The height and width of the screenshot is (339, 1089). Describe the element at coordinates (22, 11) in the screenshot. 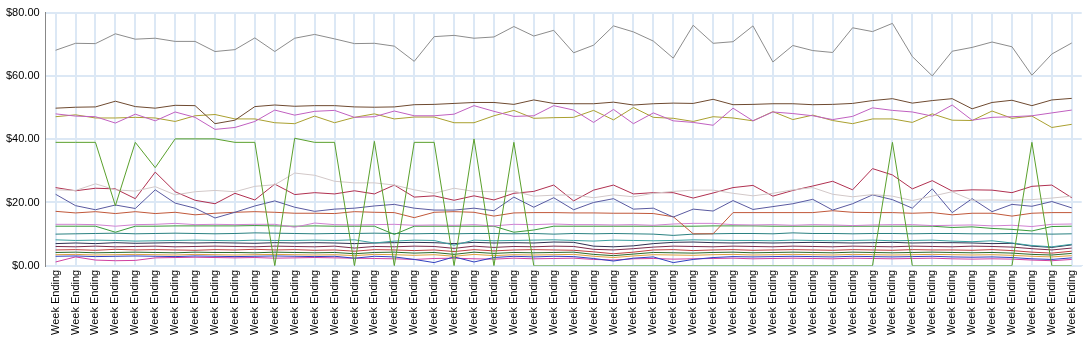

I see `y-tick-label: $80.00` at that location.